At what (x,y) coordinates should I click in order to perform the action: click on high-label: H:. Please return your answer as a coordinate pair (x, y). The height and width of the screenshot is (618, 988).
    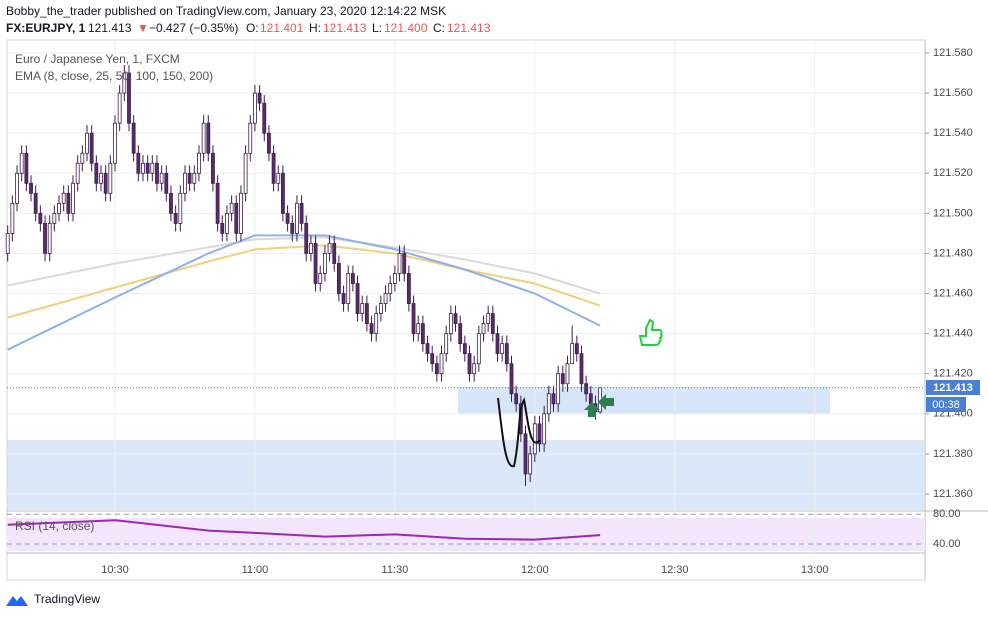
    Looking at the image, I should click on (315, 28).